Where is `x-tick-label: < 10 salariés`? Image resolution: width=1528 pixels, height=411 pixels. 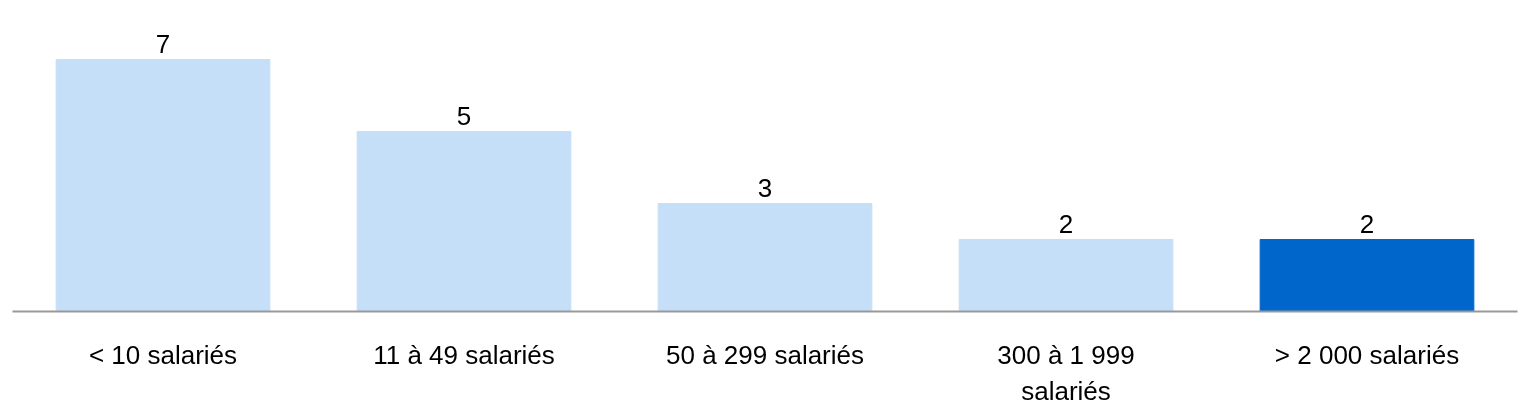
x-tick-label: < 10 salariés is located at coordinates (163, 354).